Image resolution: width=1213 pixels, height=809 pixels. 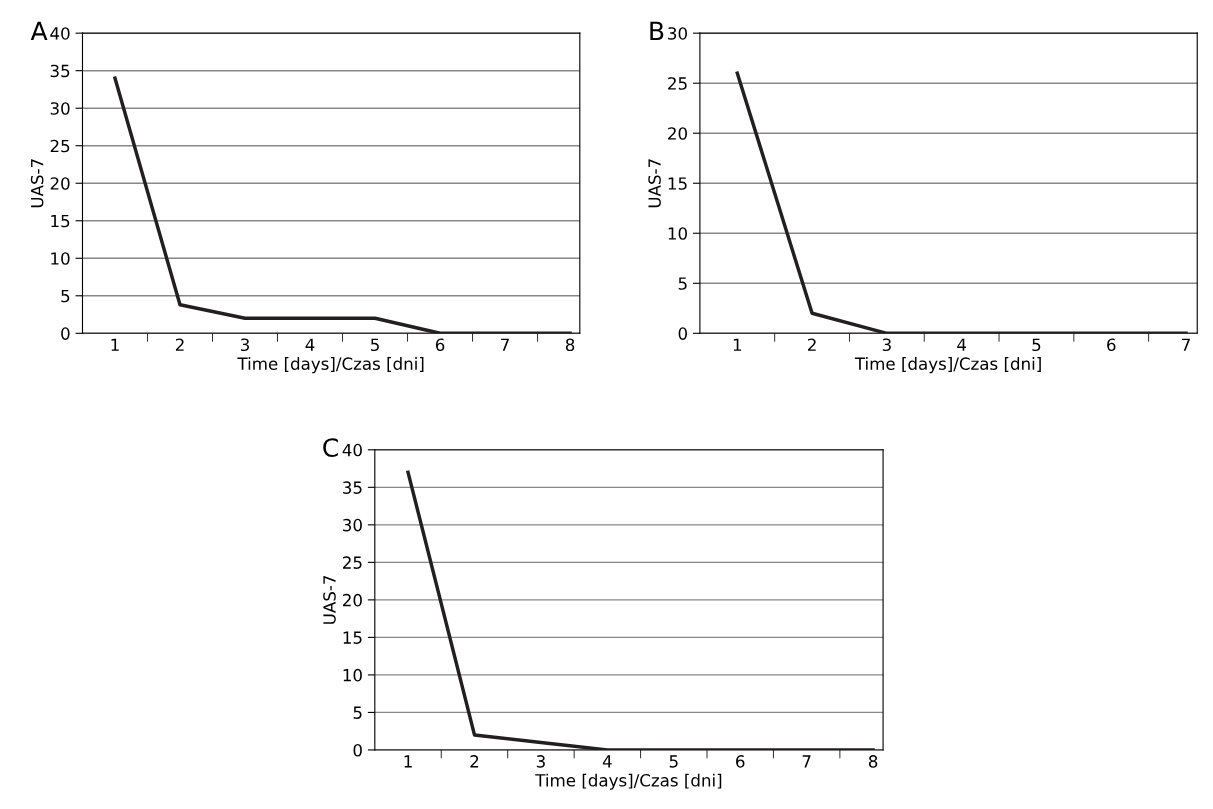 What do you see at coordinates (39, 31) in the screenshot?
I see `chart-title: A` at bounding box center [39, 31].